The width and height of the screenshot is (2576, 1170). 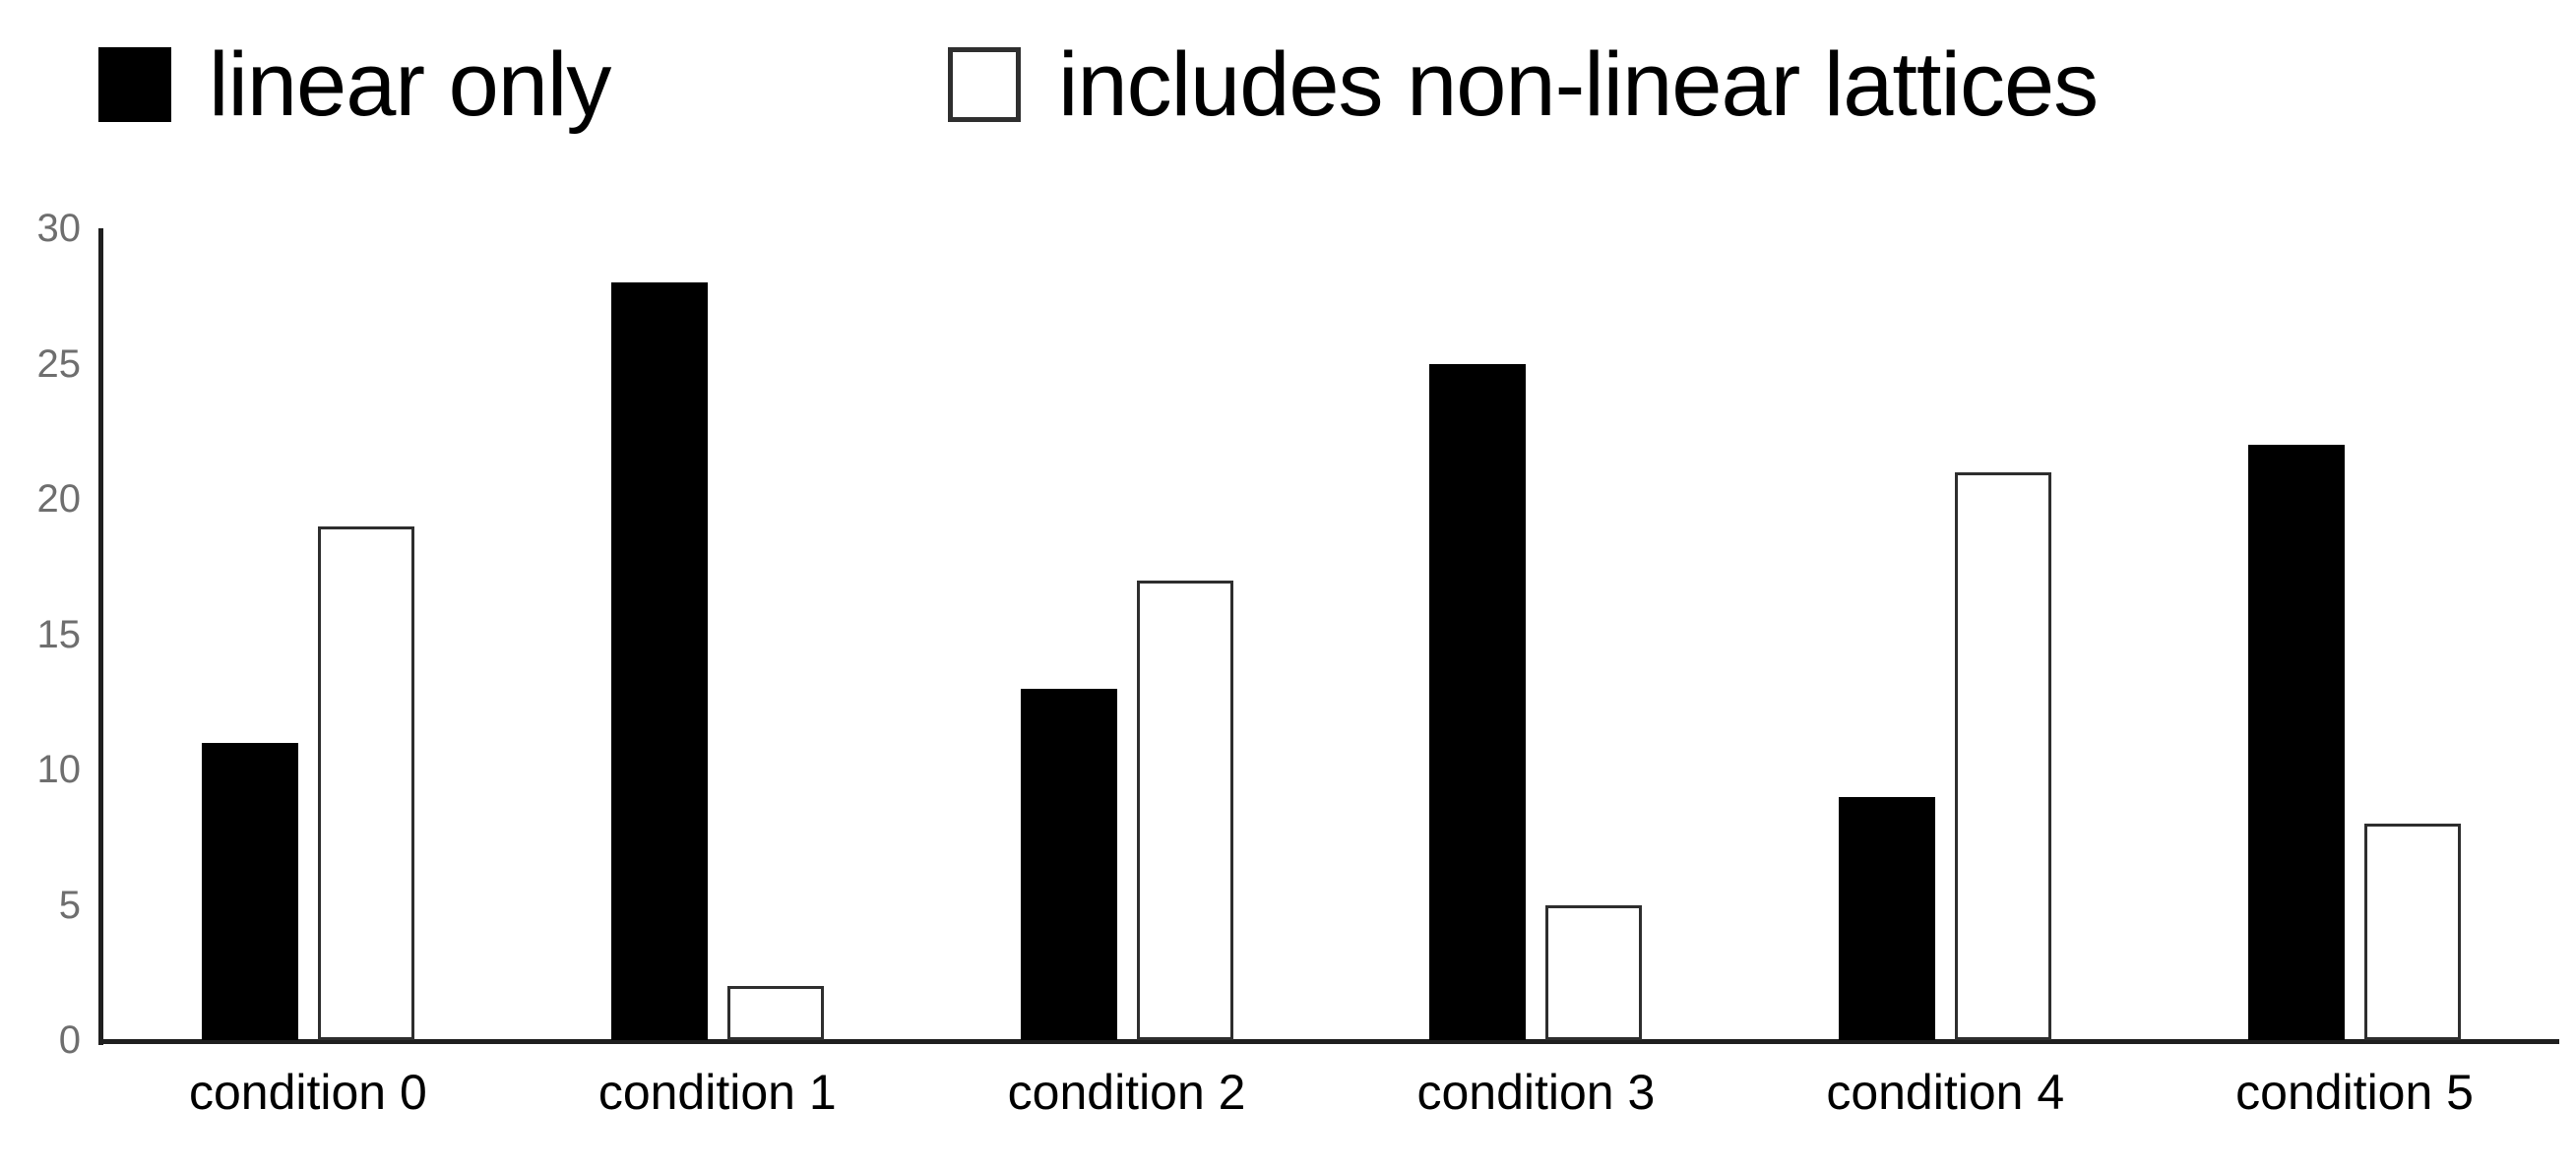 I want to click on legend-label-non-linear-lattices: includes non-linear lattices, so click(x=1578, y=84).